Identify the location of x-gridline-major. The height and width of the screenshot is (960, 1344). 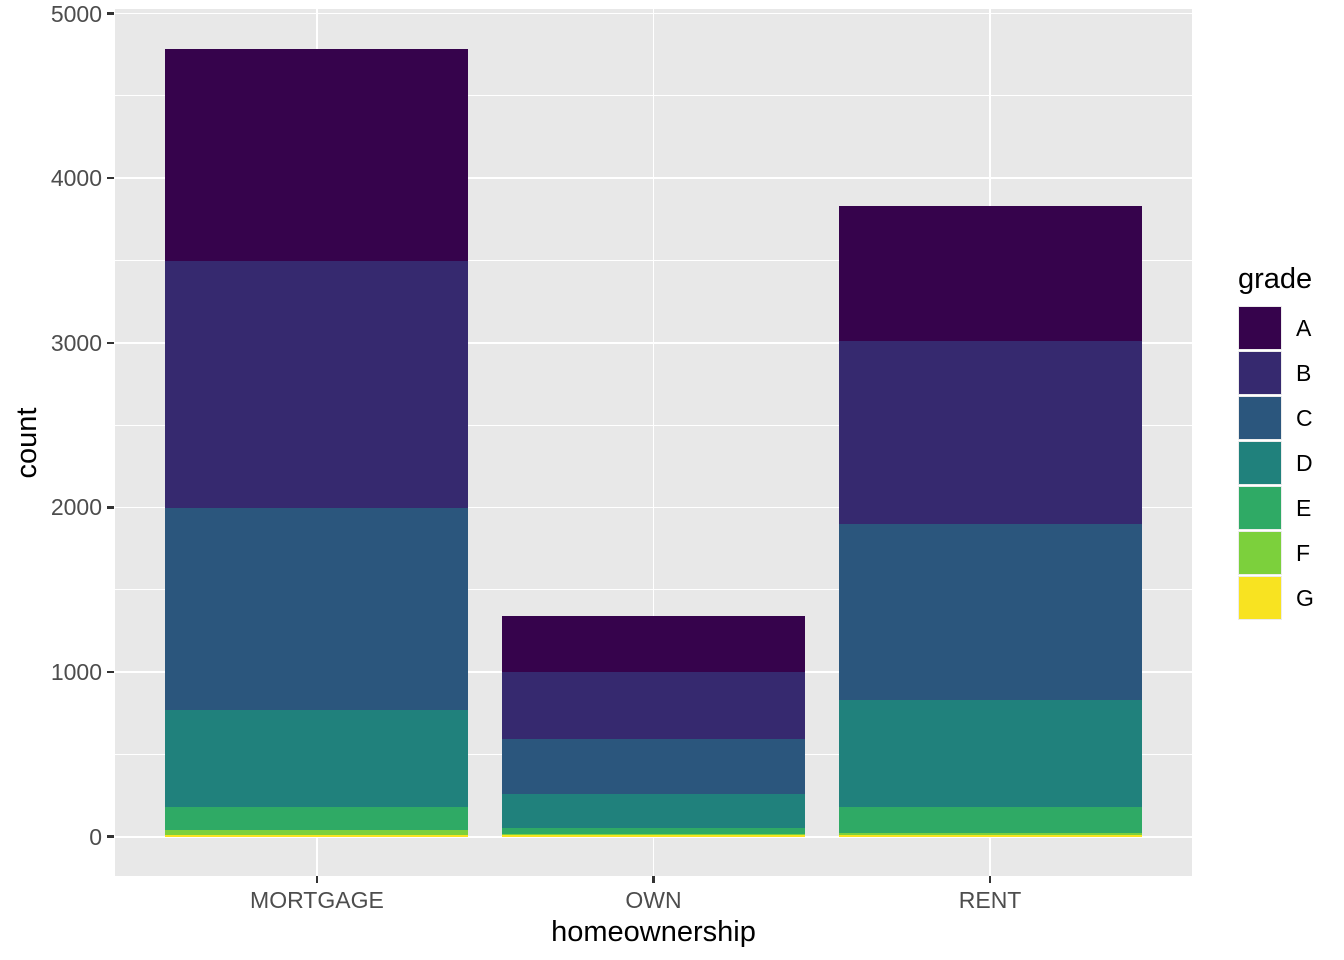
(653, 442).